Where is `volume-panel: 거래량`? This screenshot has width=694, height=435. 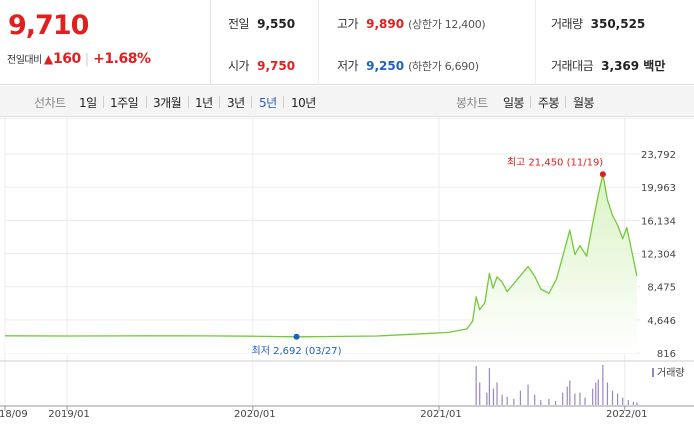 volume-panel: 거래량 is located at coordinates (580, 384).